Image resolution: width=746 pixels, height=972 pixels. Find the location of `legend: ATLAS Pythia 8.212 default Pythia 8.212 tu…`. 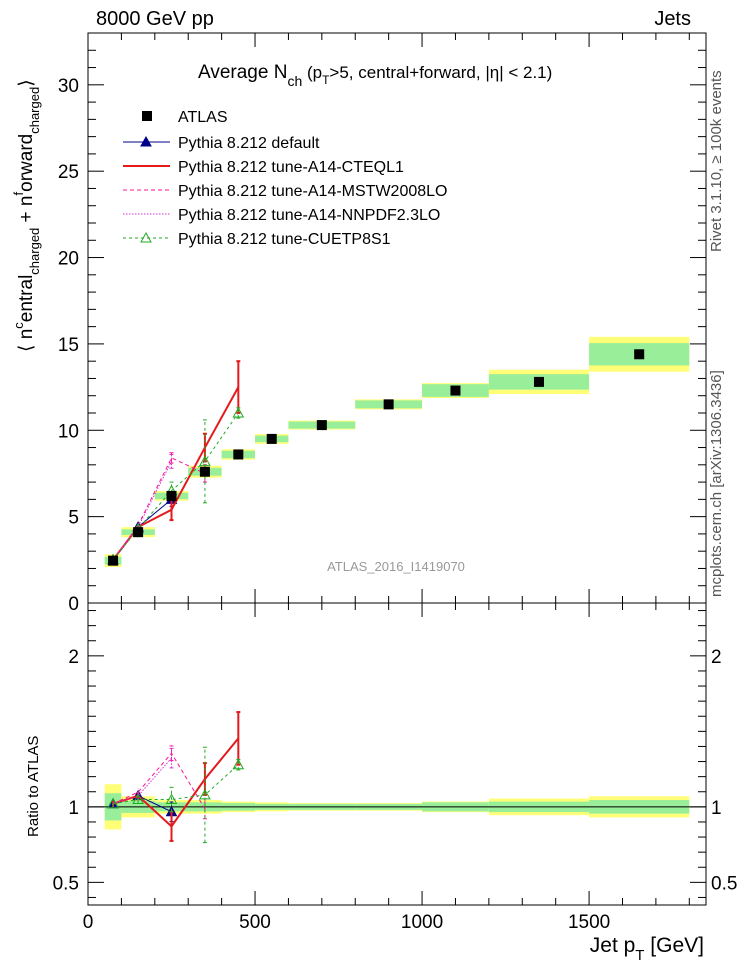

legend: ATLAS Pythia 8.212 default Pythia 8.212 tu… is located at coordinates (285, 178).